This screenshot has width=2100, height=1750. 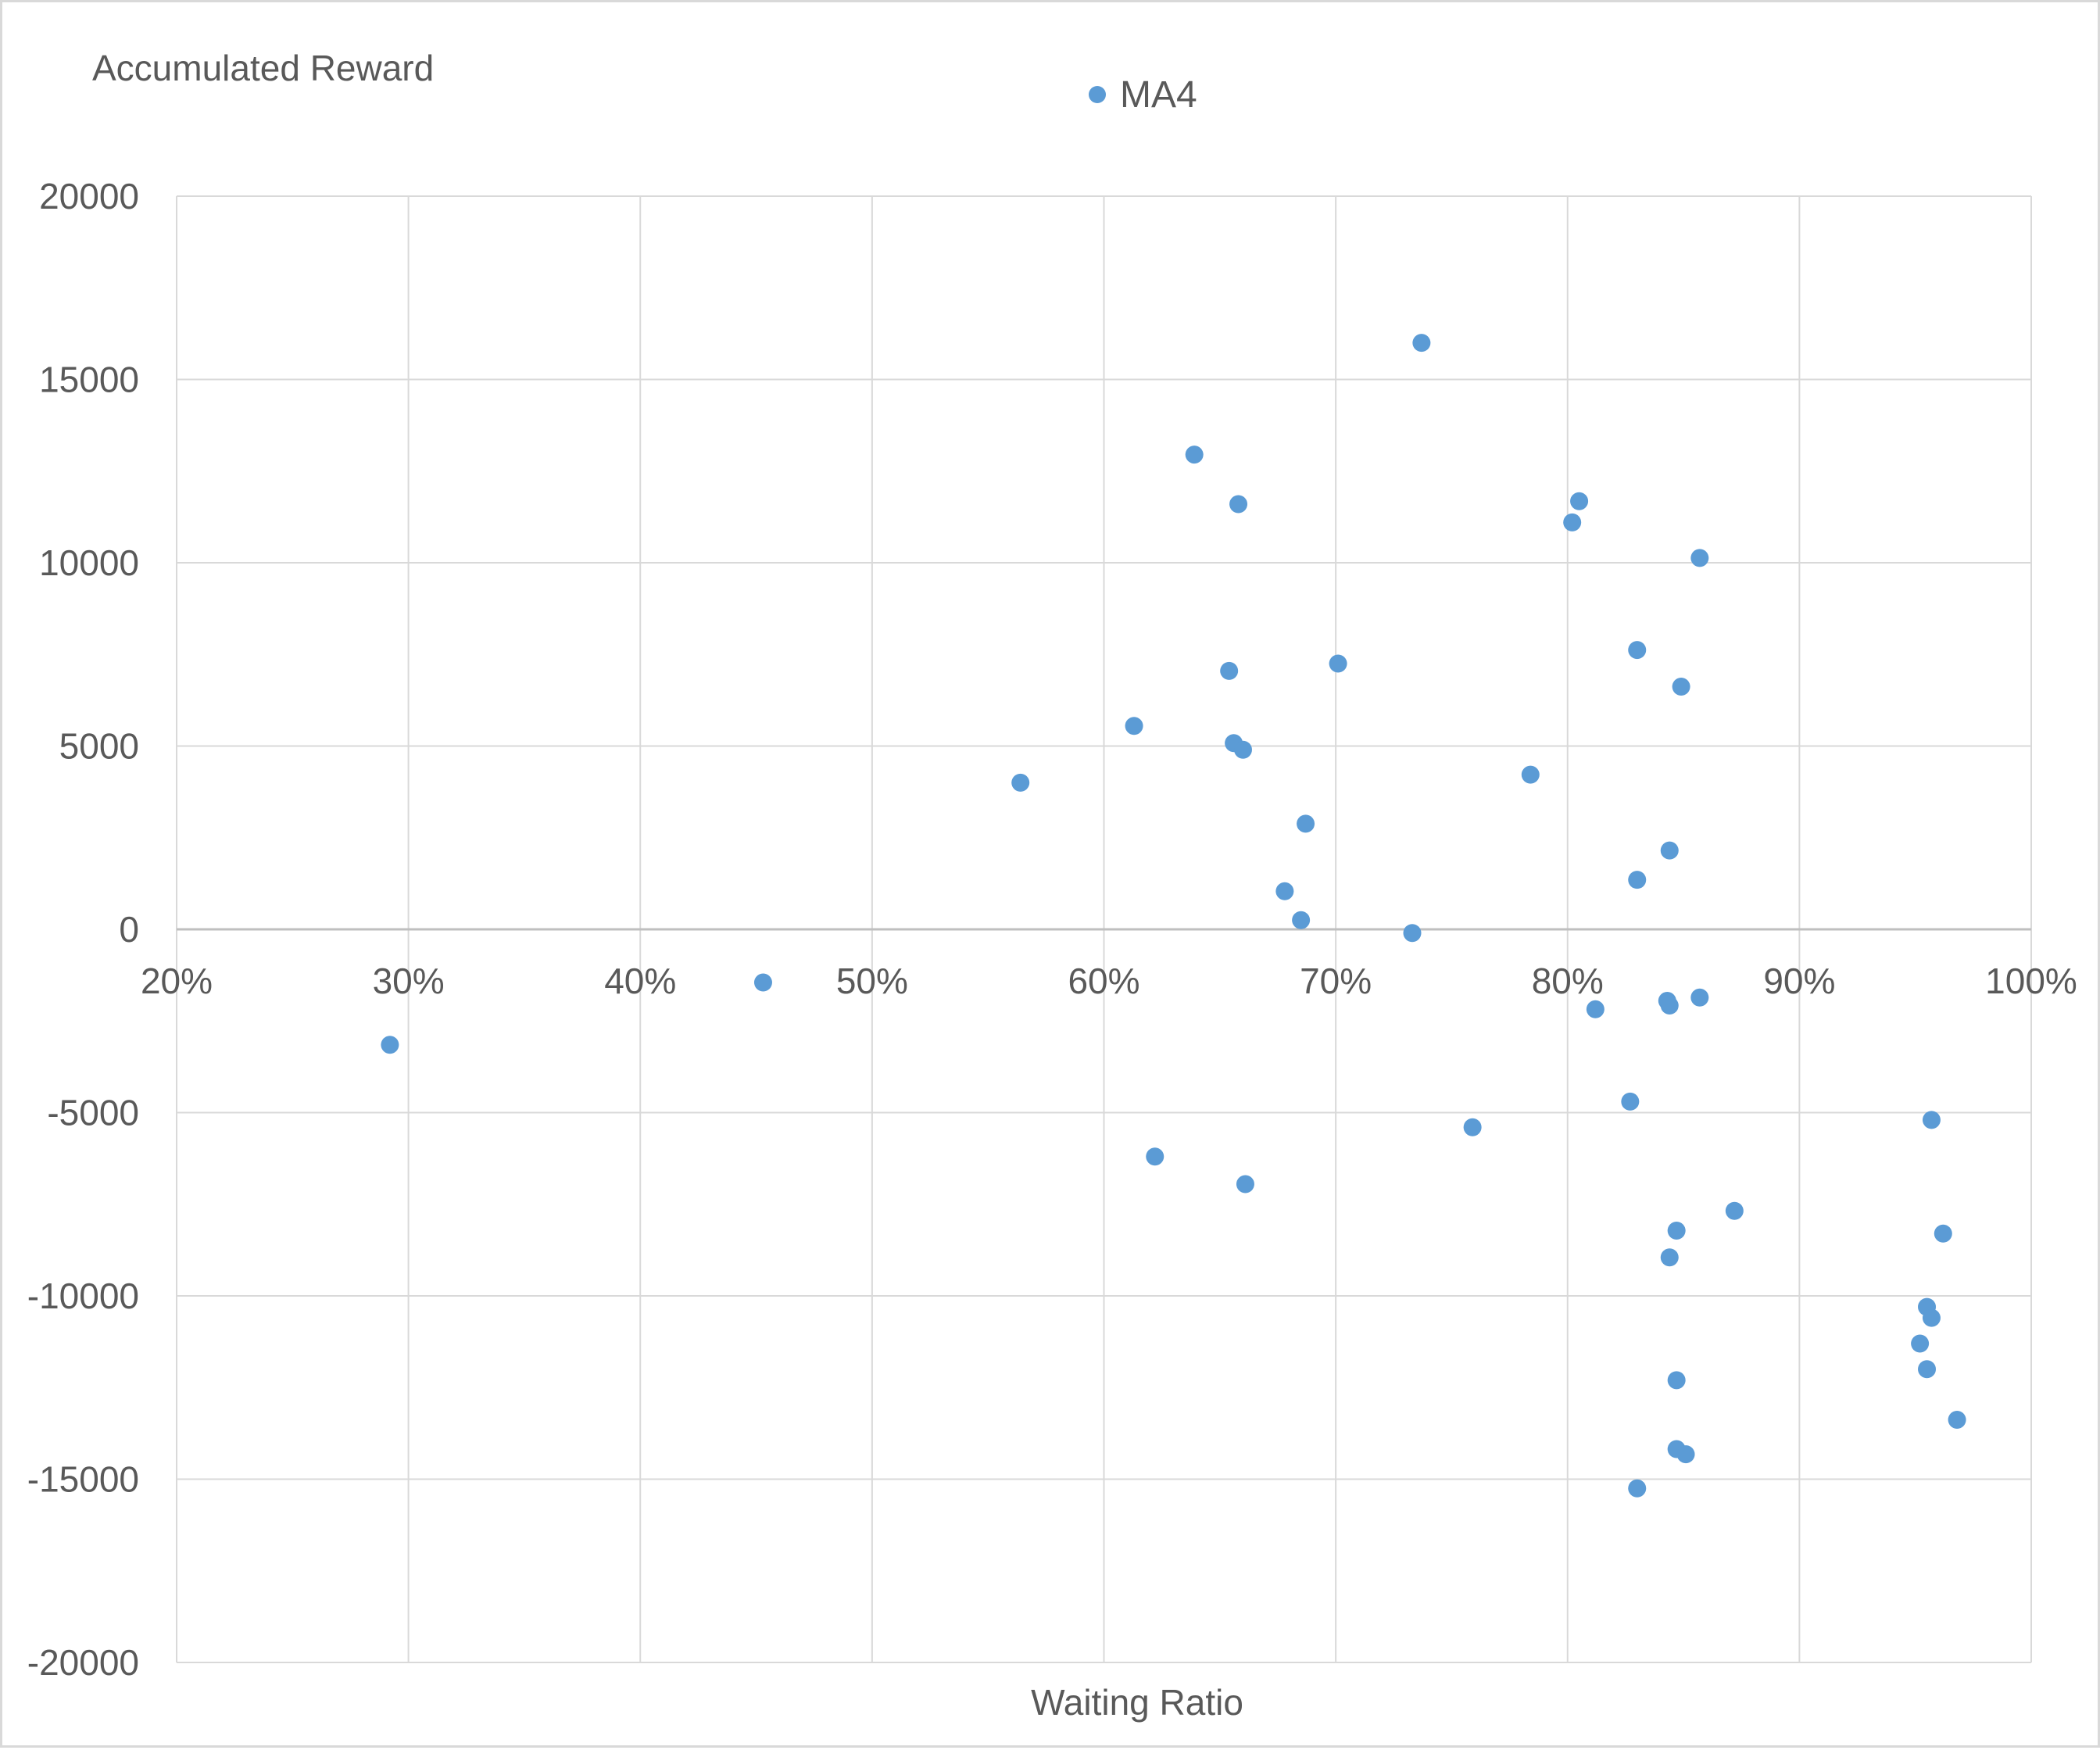 What do you see at coordinates (409, 981) in the screenshot?
I see `x-tick-label: 30%` at bounding box center [409, 981].